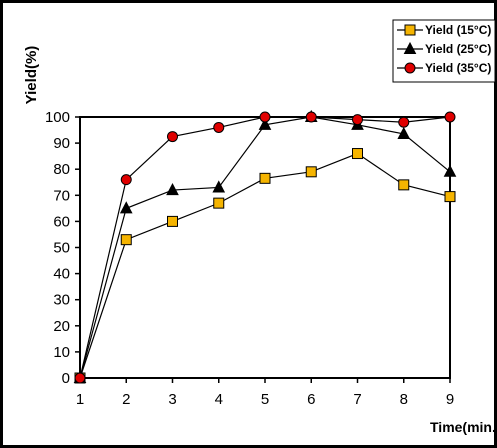  I want to click on y-axis: 0 10 20 30 40 50 60 70 80 90 100, so click(62, 248).